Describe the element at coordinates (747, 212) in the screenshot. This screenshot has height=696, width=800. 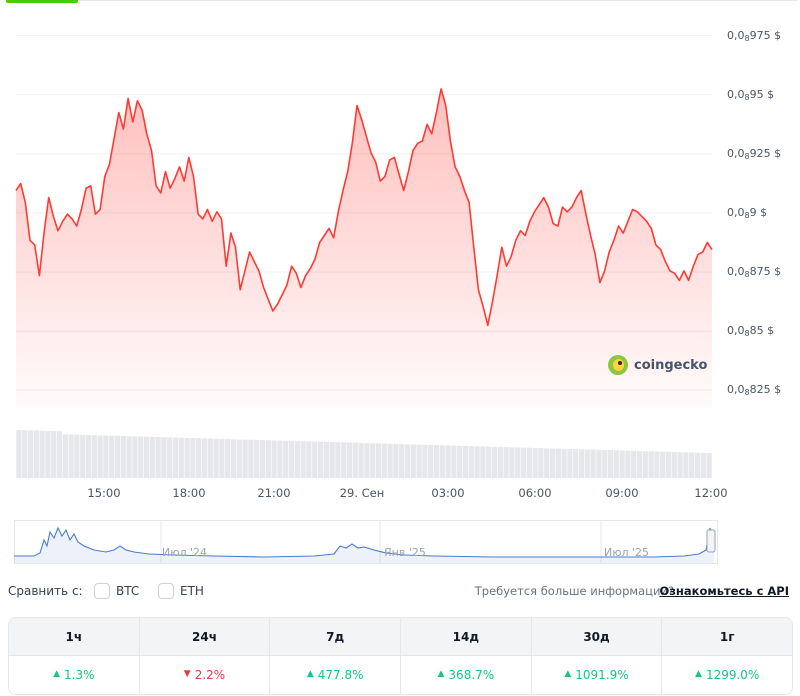
I see `y-tick-label: 0,089 $` at that location.